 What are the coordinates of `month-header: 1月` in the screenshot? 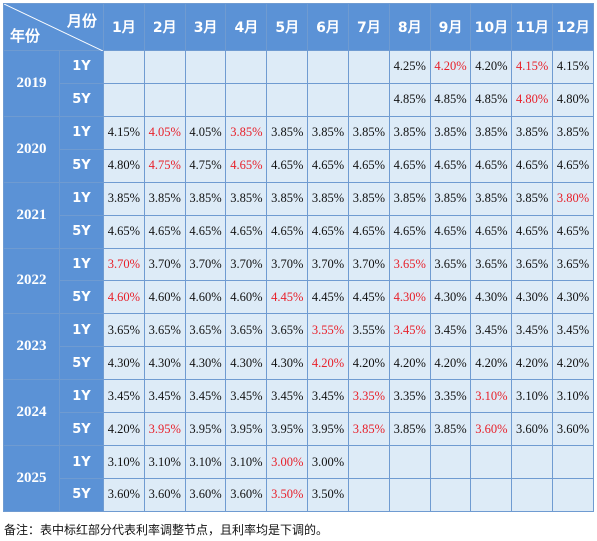 It's located at (124, 27).